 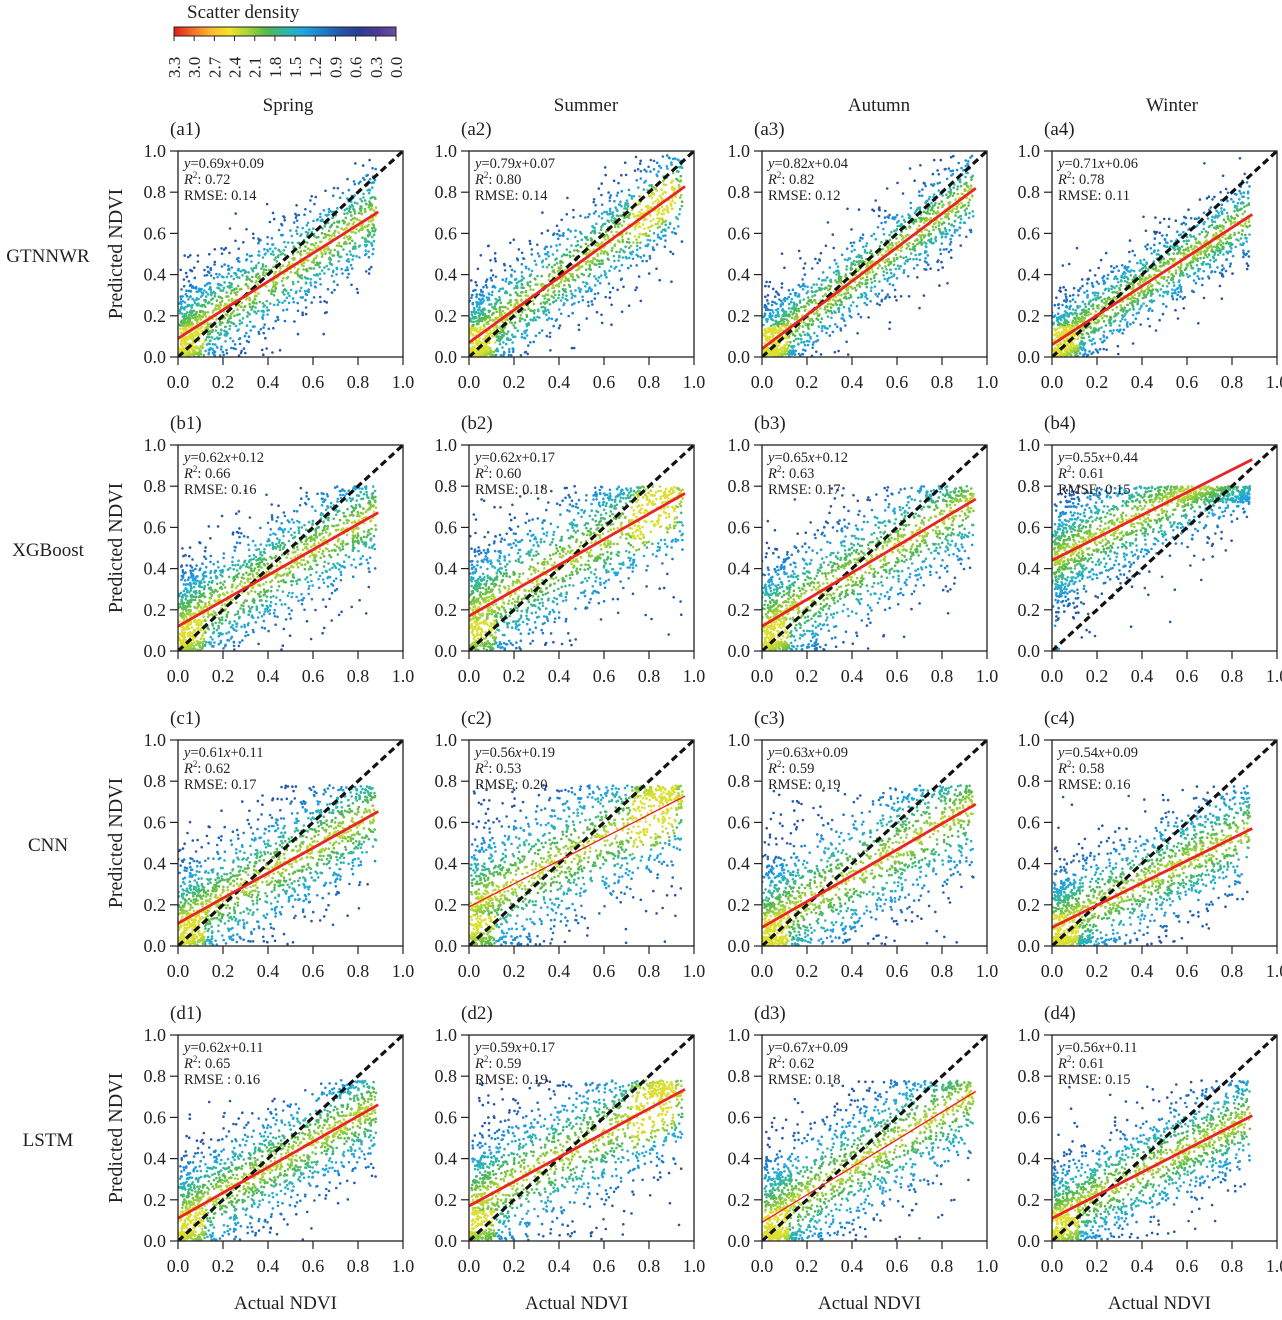 I want to click on x-tick-label: 0.6, so click(x=604, y=382).